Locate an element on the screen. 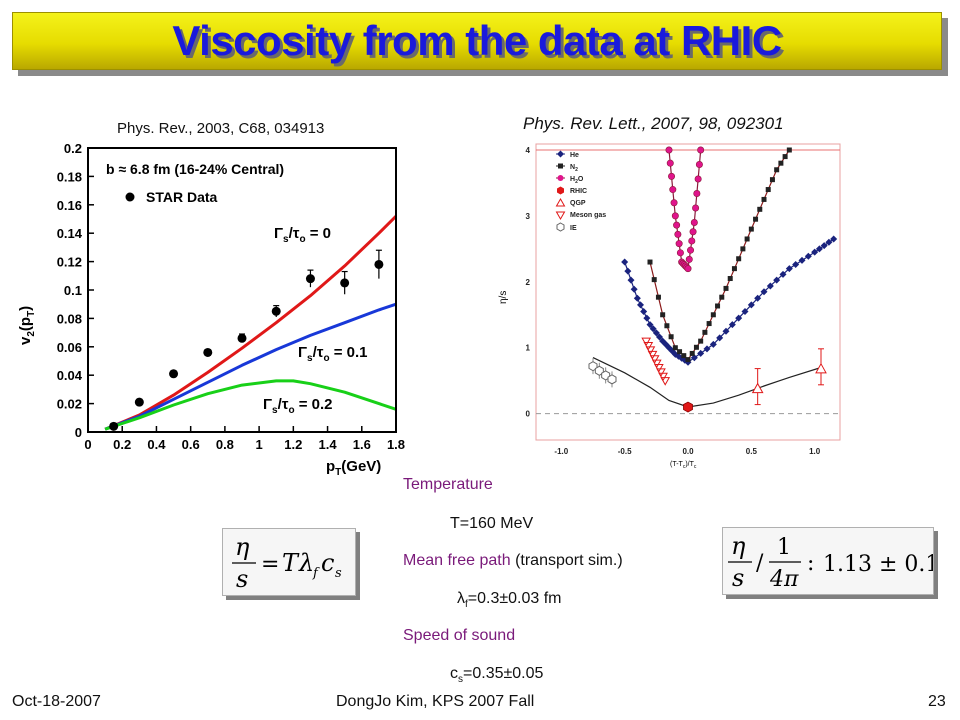  formula-box-eta-s: η s = T λ f c s is located at coordinates (289, 562).